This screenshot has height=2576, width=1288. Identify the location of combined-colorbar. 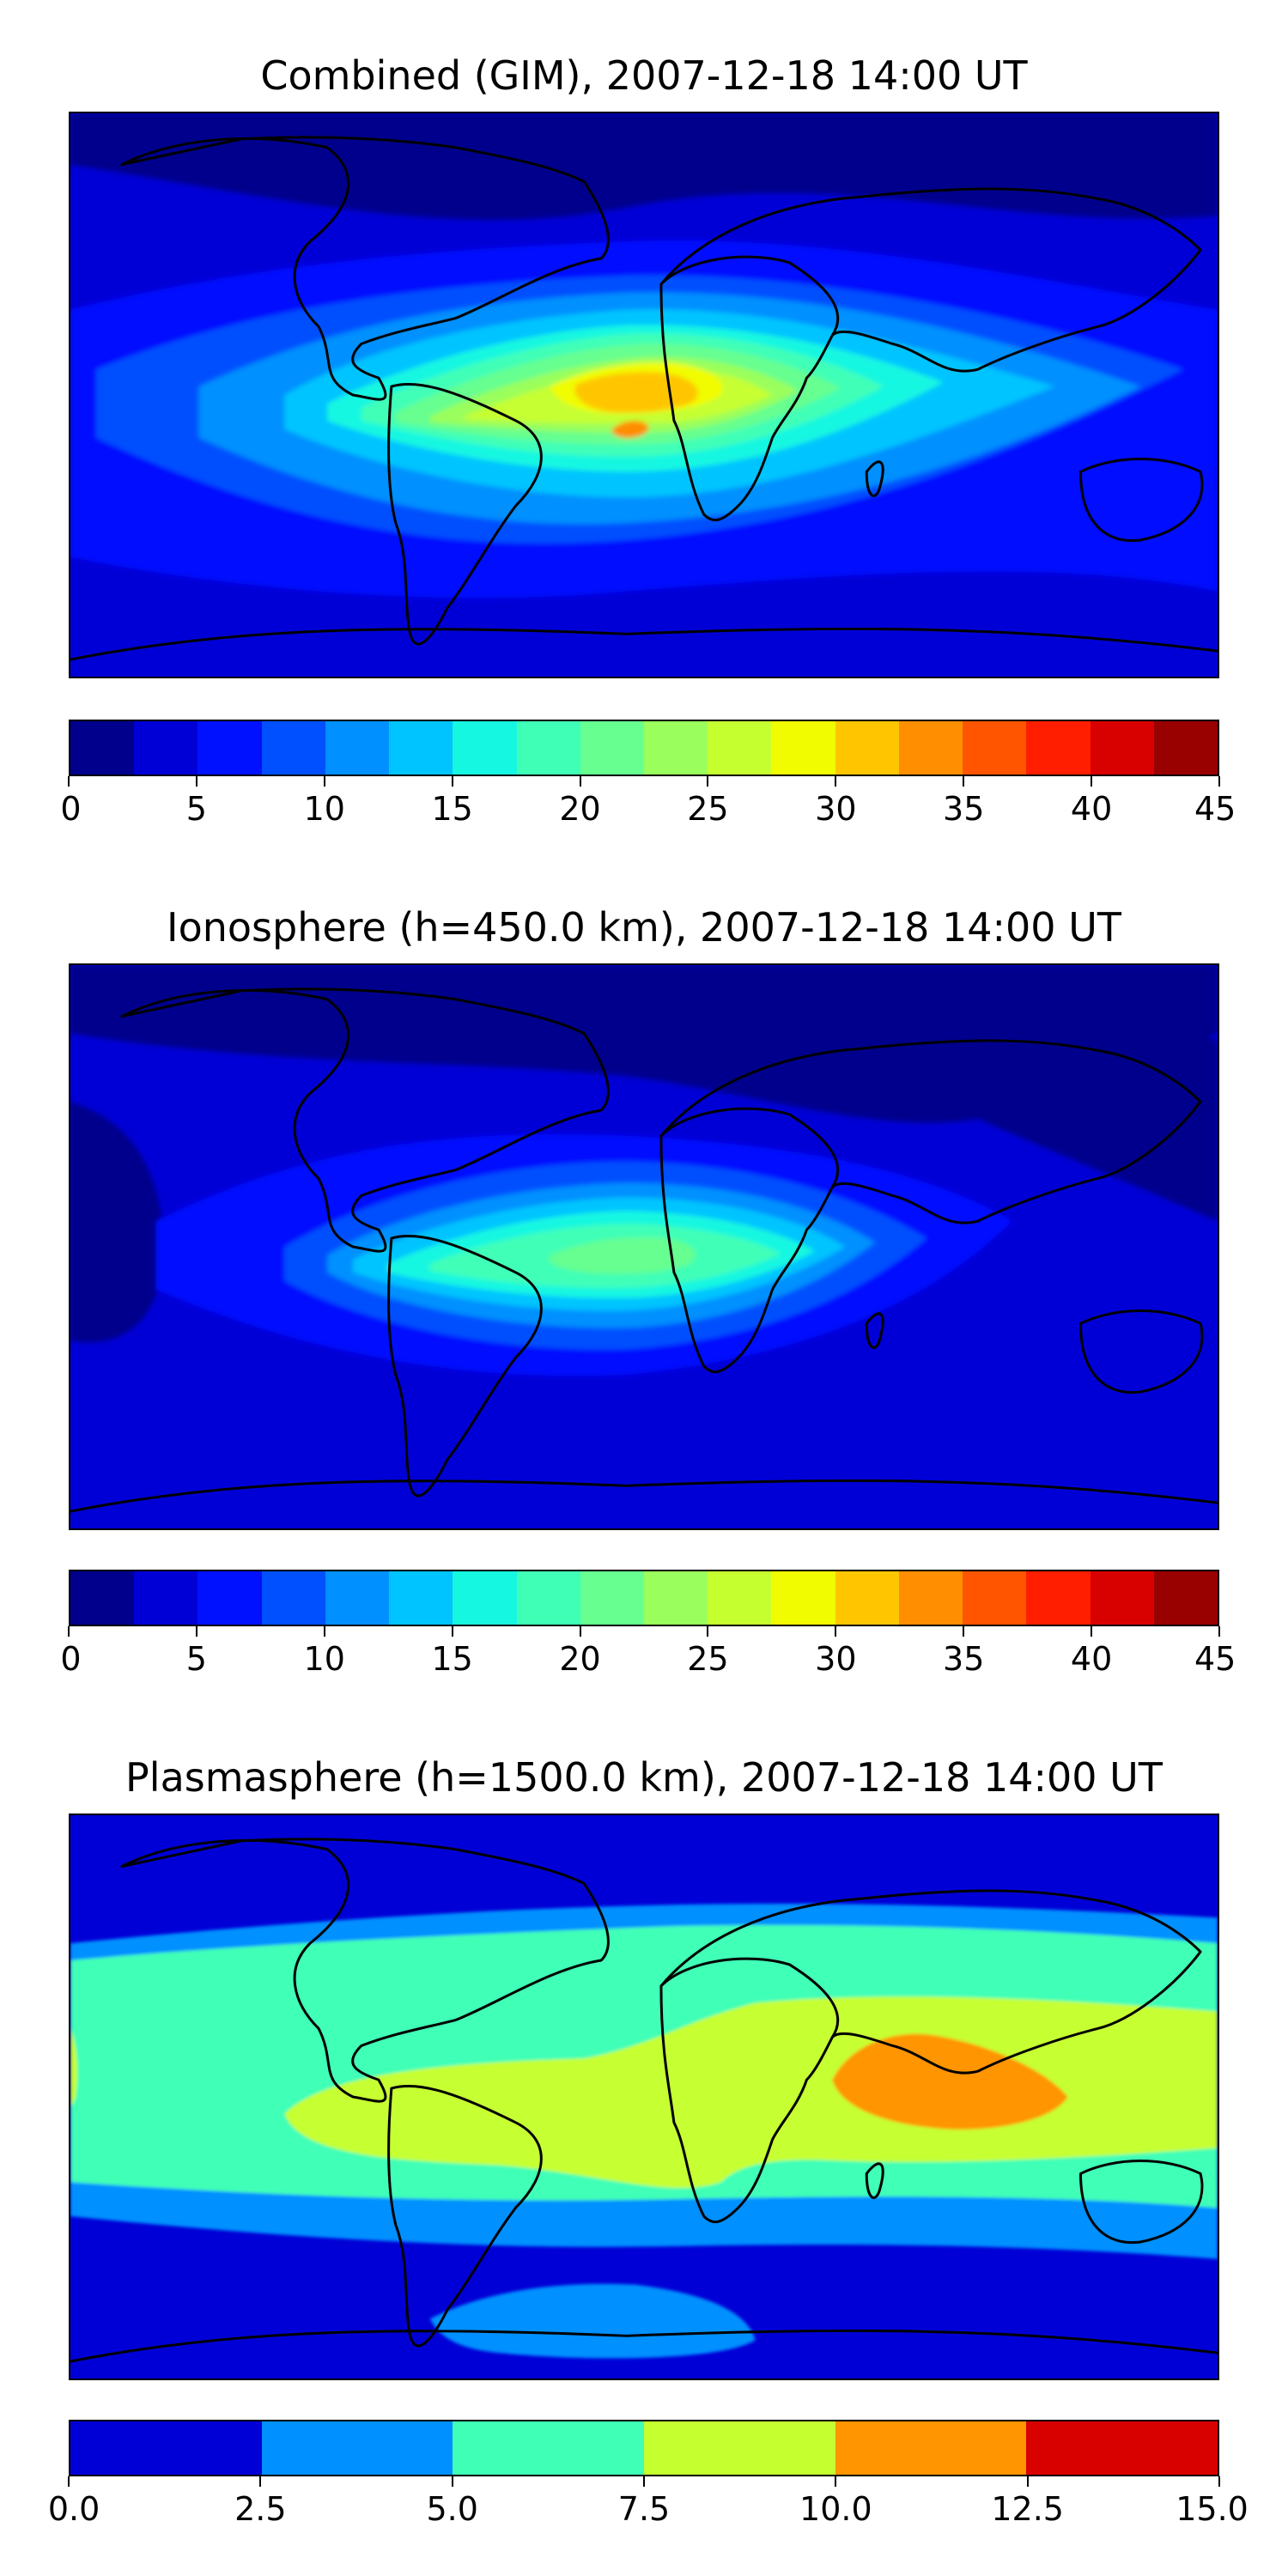
(644, 748).